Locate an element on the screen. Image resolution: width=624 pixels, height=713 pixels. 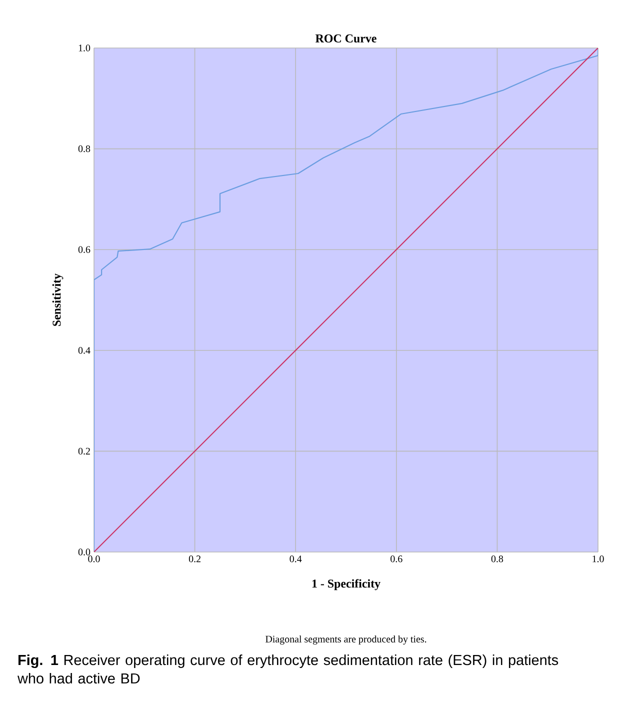
y-axis-title: Sensitivity is located at coordinates (58, 300).